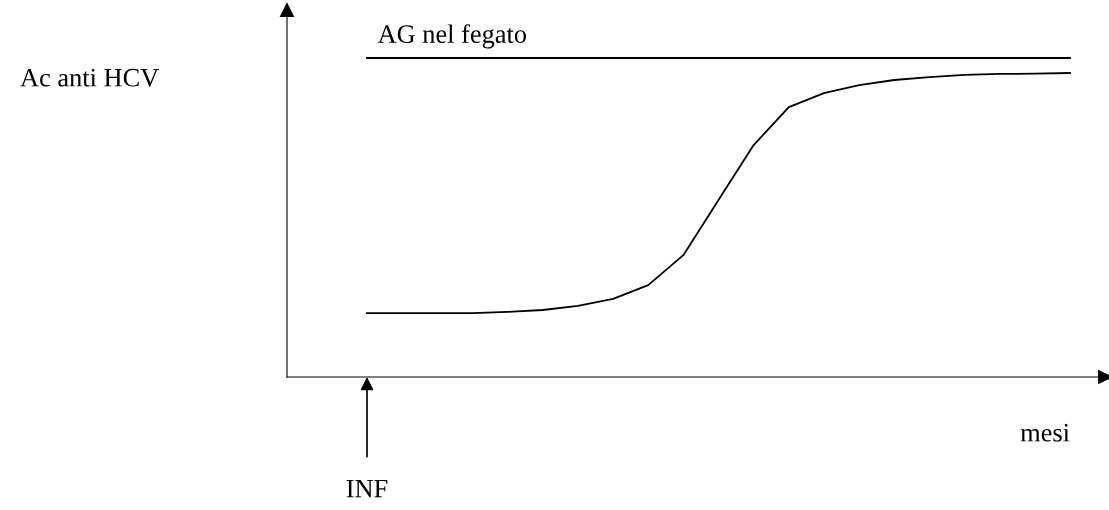  What do you see at coordinates (1045, 432) in the screenshot?
I see `x-axis-title: mesi` at bounding box center [1045, 432].